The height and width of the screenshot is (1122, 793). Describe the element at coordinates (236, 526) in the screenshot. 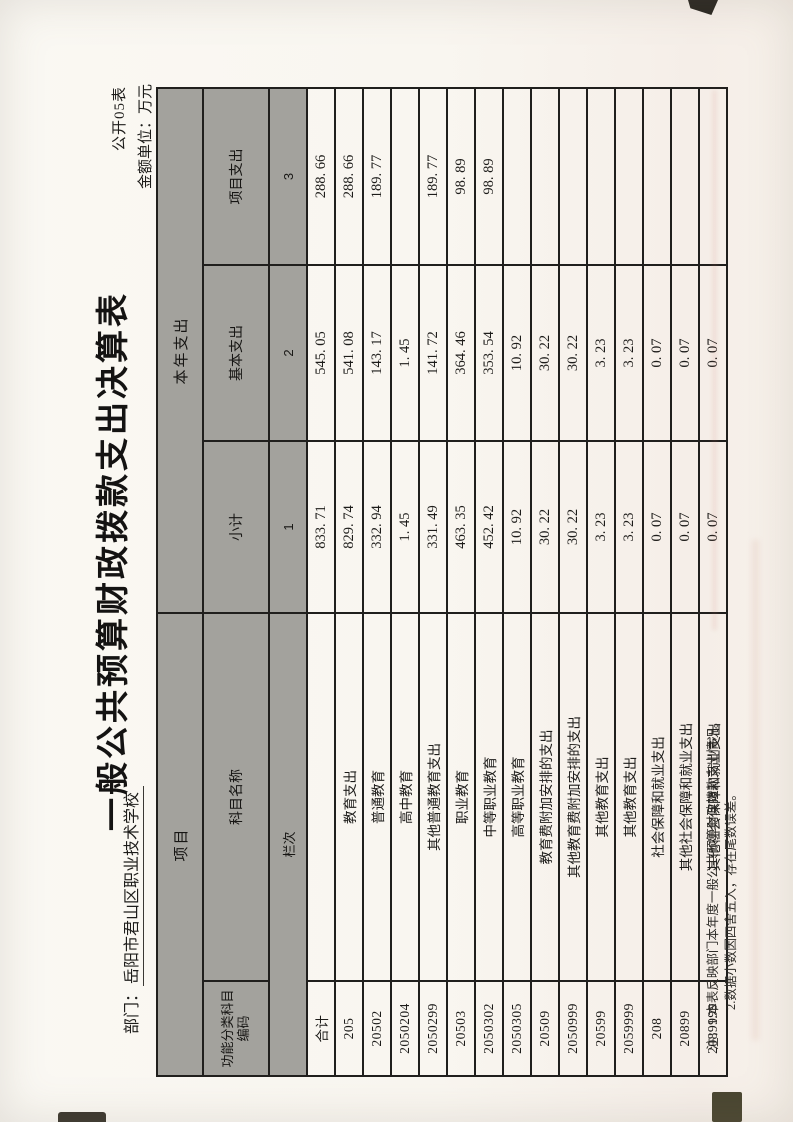

I see `column-header-subtotal: 小计` at that location.